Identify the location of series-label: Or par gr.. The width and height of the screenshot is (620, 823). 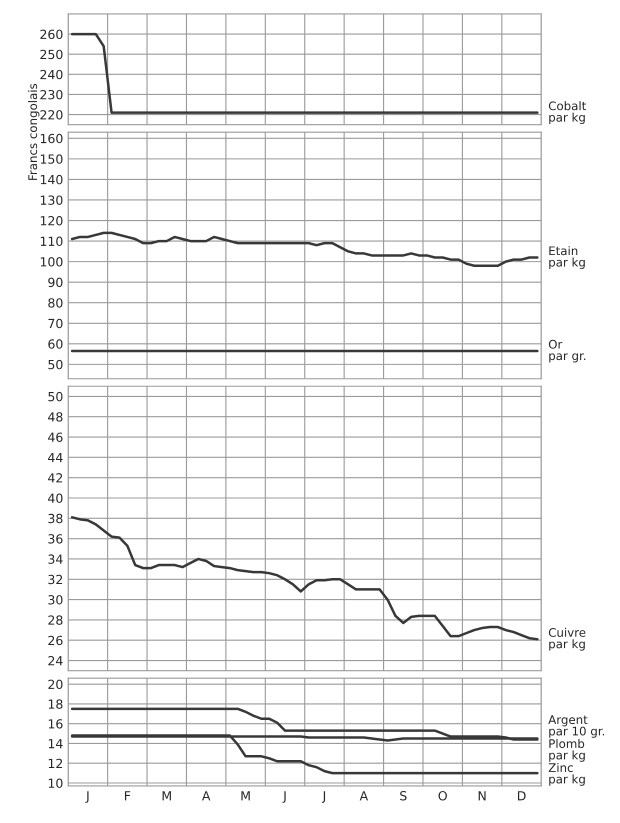
(567, 351).